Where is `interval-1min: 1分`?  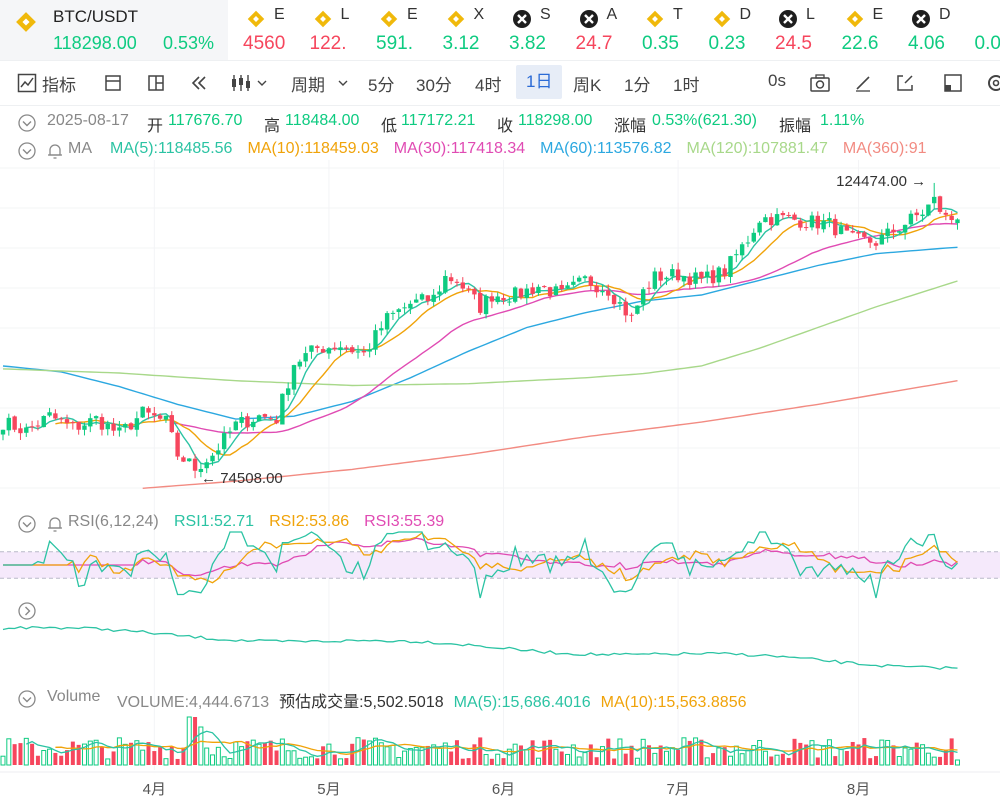
interval-1min: 1分 is located at coordinates (637, 85).